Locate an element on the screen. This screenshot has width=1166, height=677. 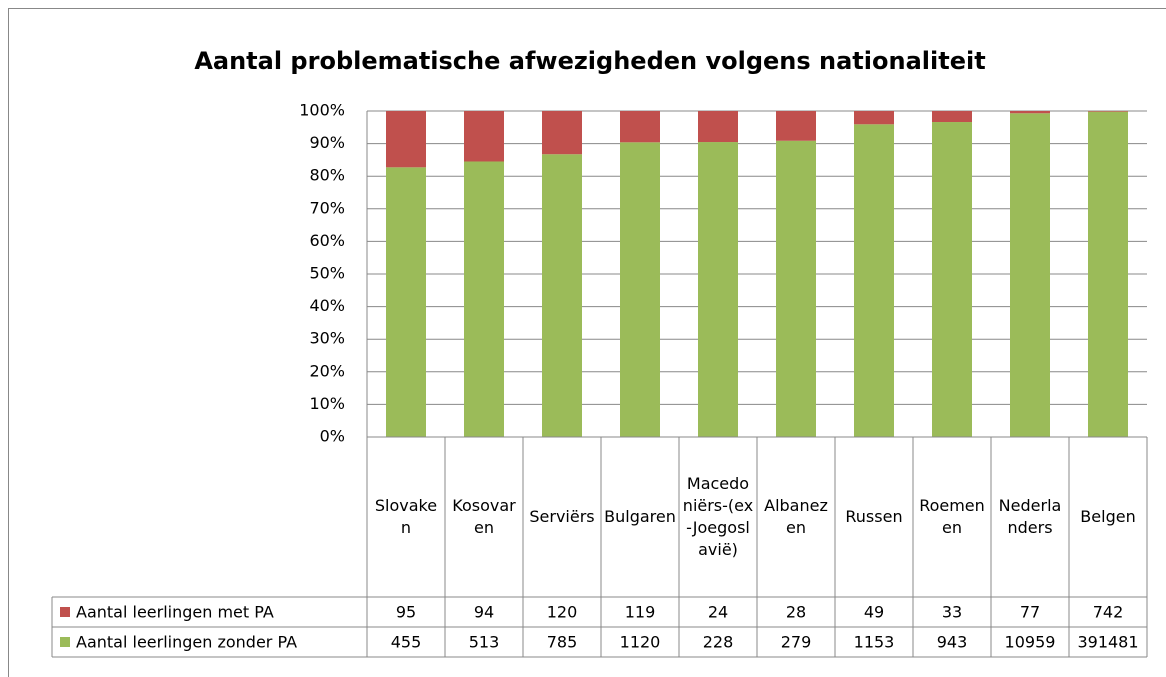
x-tick-label: Albanezen is located at coordinates (796, 516).